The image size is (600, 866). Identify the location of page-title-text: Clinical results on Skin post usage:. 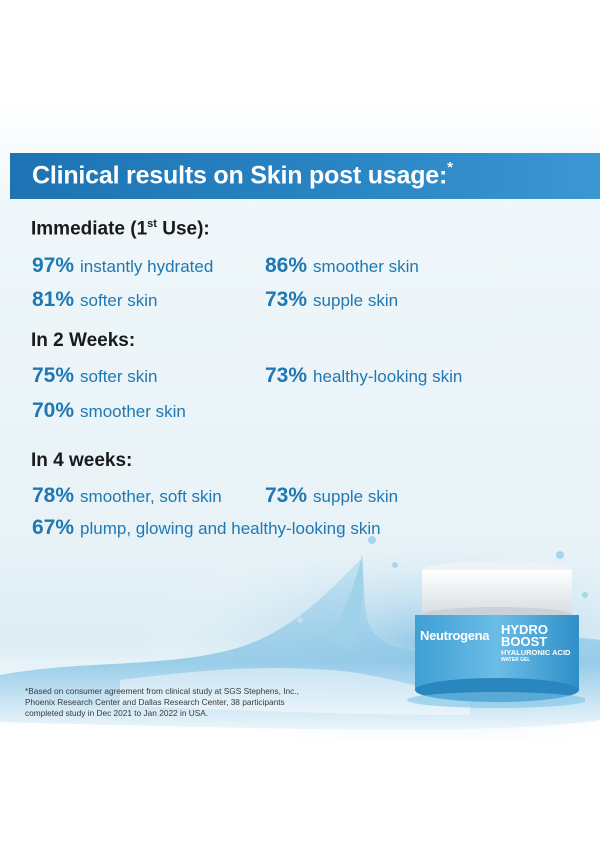
(240, 175).